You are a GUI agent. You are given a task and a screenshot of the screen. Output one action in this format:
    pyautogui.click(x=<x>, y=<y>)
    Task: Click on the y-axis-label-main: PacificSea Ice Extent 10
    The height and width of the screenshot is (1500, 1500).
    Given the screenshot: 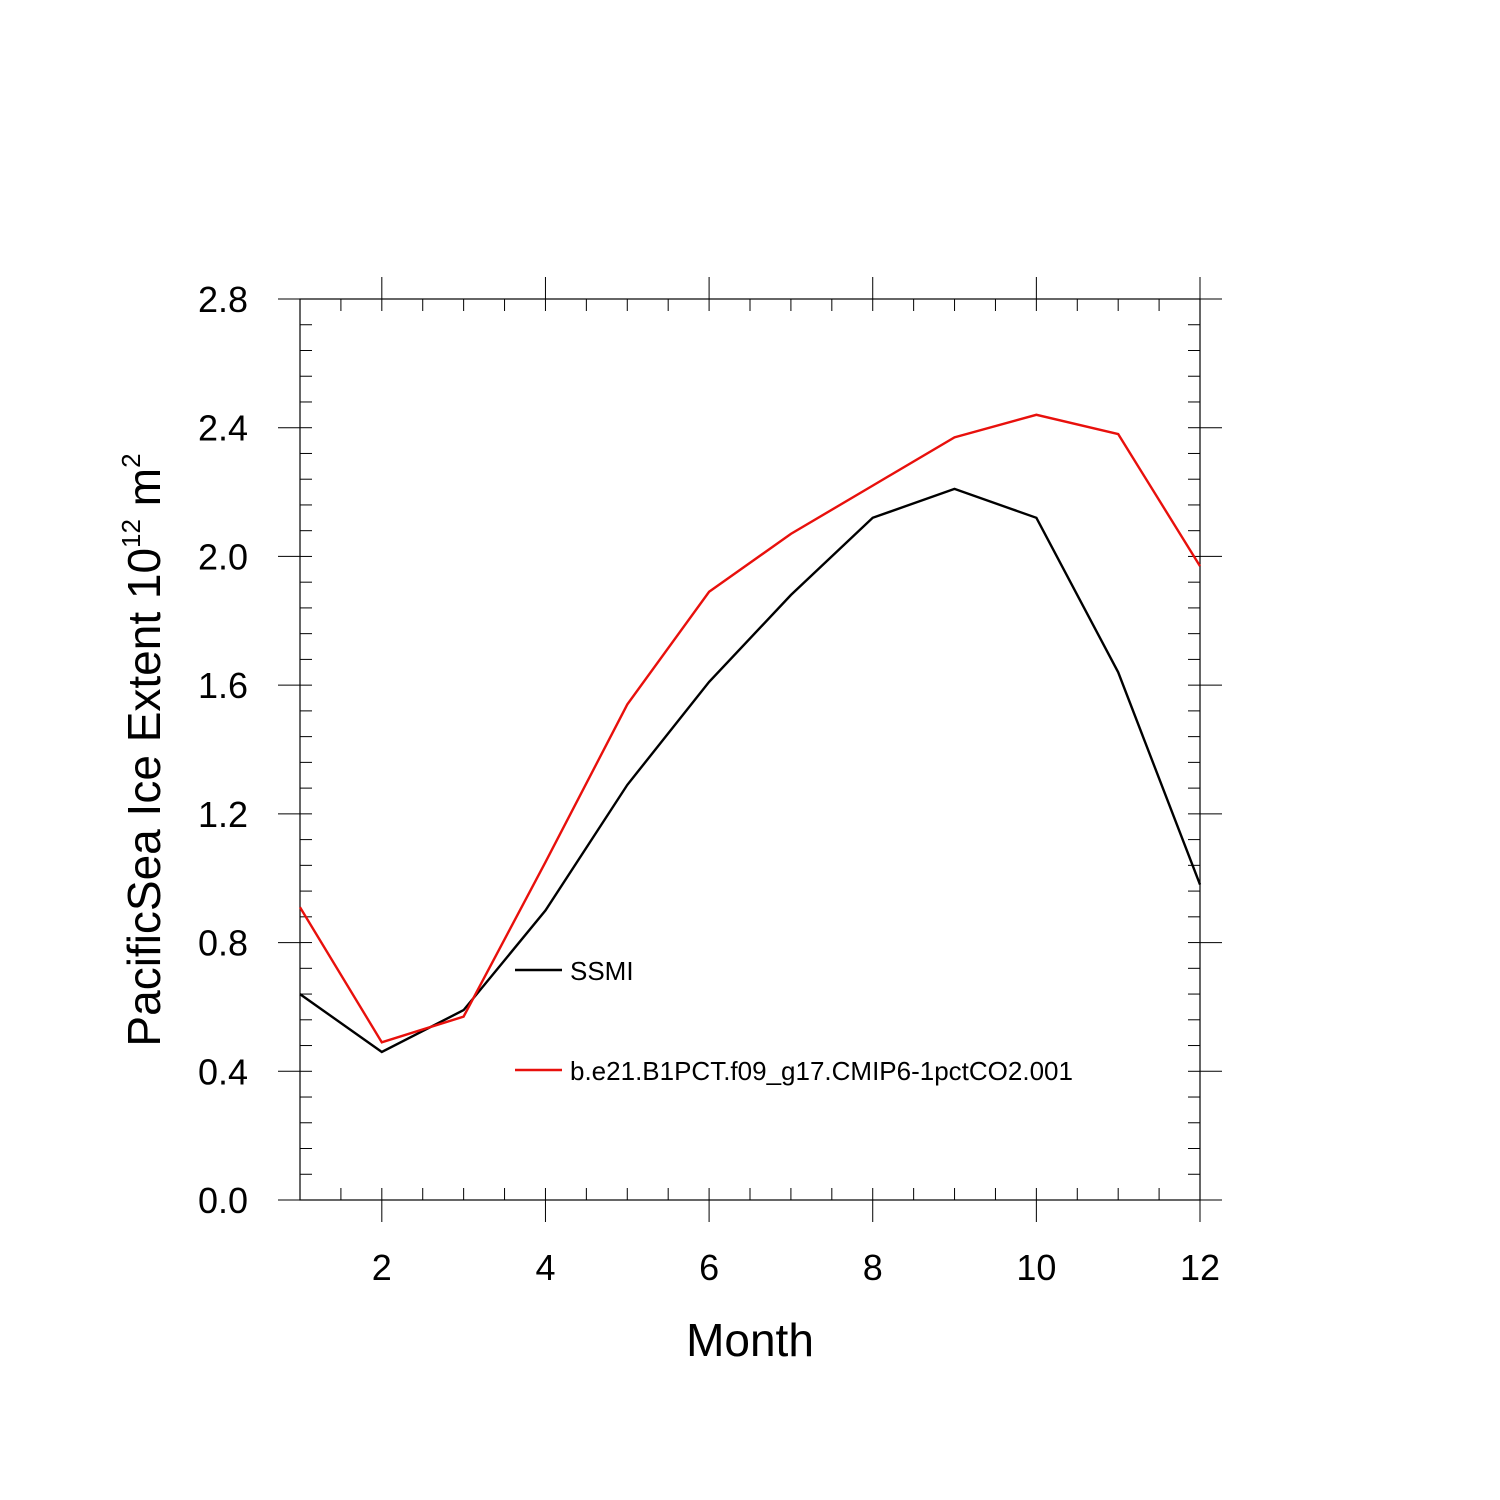 What is the action you would take?
    pyautogui.click(x=144, y=797)
    